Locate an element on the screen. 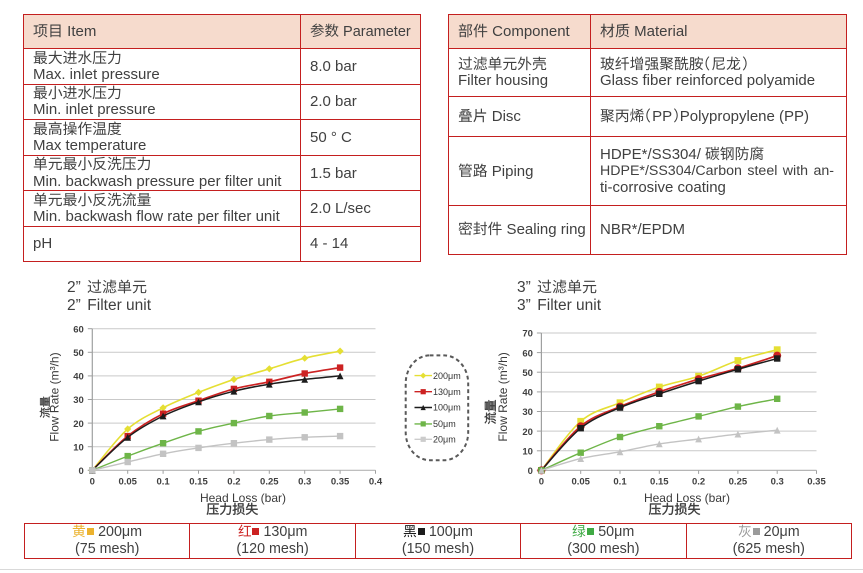 Image resolution: width=863 pixels, height=573 pixels. svg-text: 100μm is located at coordinates (447, 408).